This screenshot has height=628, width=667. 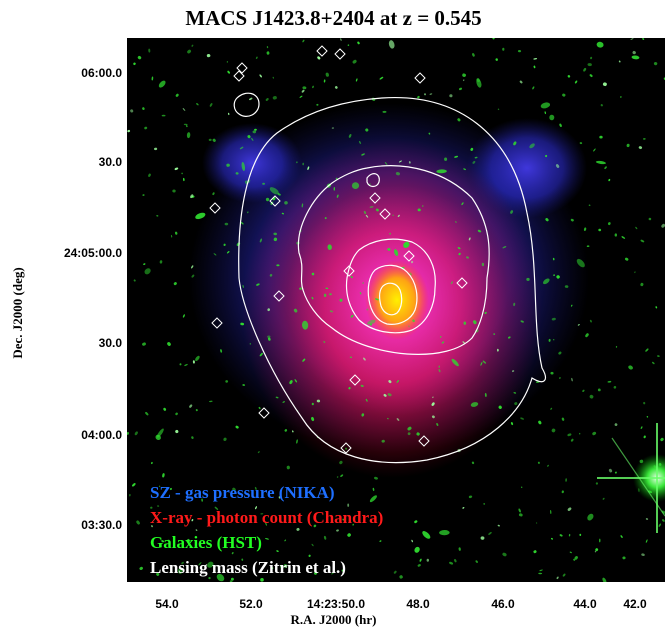 I want to click on x-tick-label: 54.0, so click(x=167, y=604).